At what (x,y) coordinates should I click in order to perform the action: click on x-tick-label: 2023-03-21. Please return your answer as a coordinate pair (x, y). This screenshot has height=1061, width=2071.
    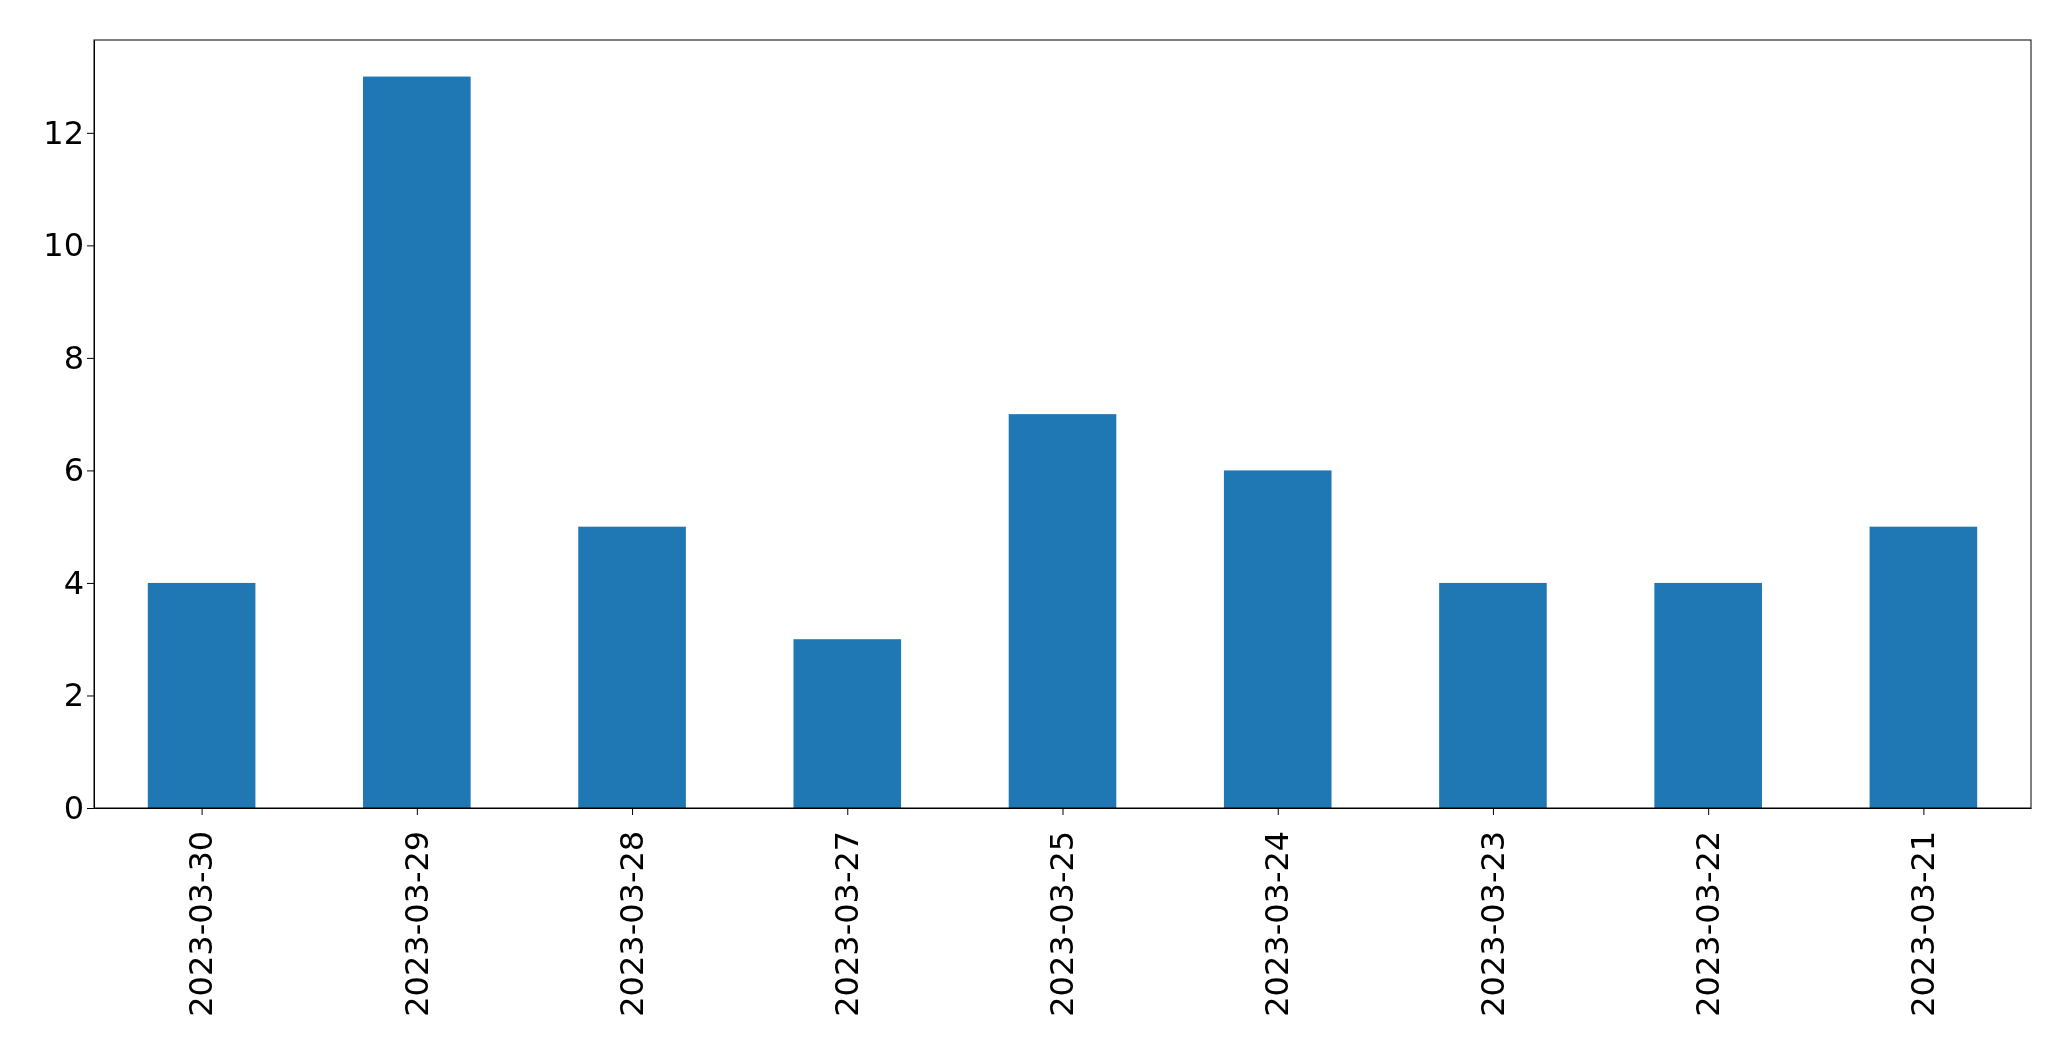
    Looking at the image, I should click on (1923, 923).